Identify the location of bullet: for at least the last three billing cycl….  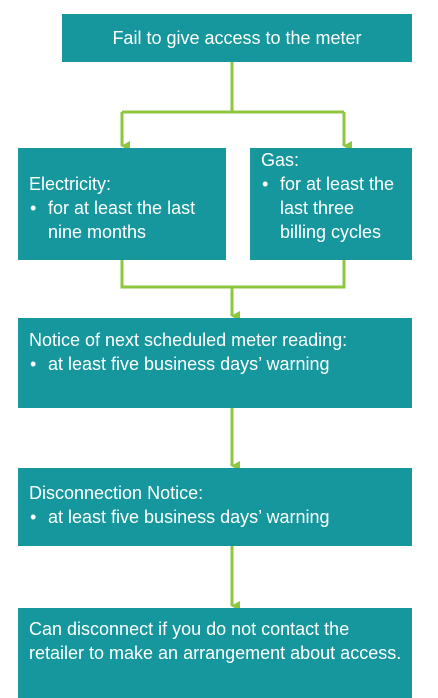
(332, 208).